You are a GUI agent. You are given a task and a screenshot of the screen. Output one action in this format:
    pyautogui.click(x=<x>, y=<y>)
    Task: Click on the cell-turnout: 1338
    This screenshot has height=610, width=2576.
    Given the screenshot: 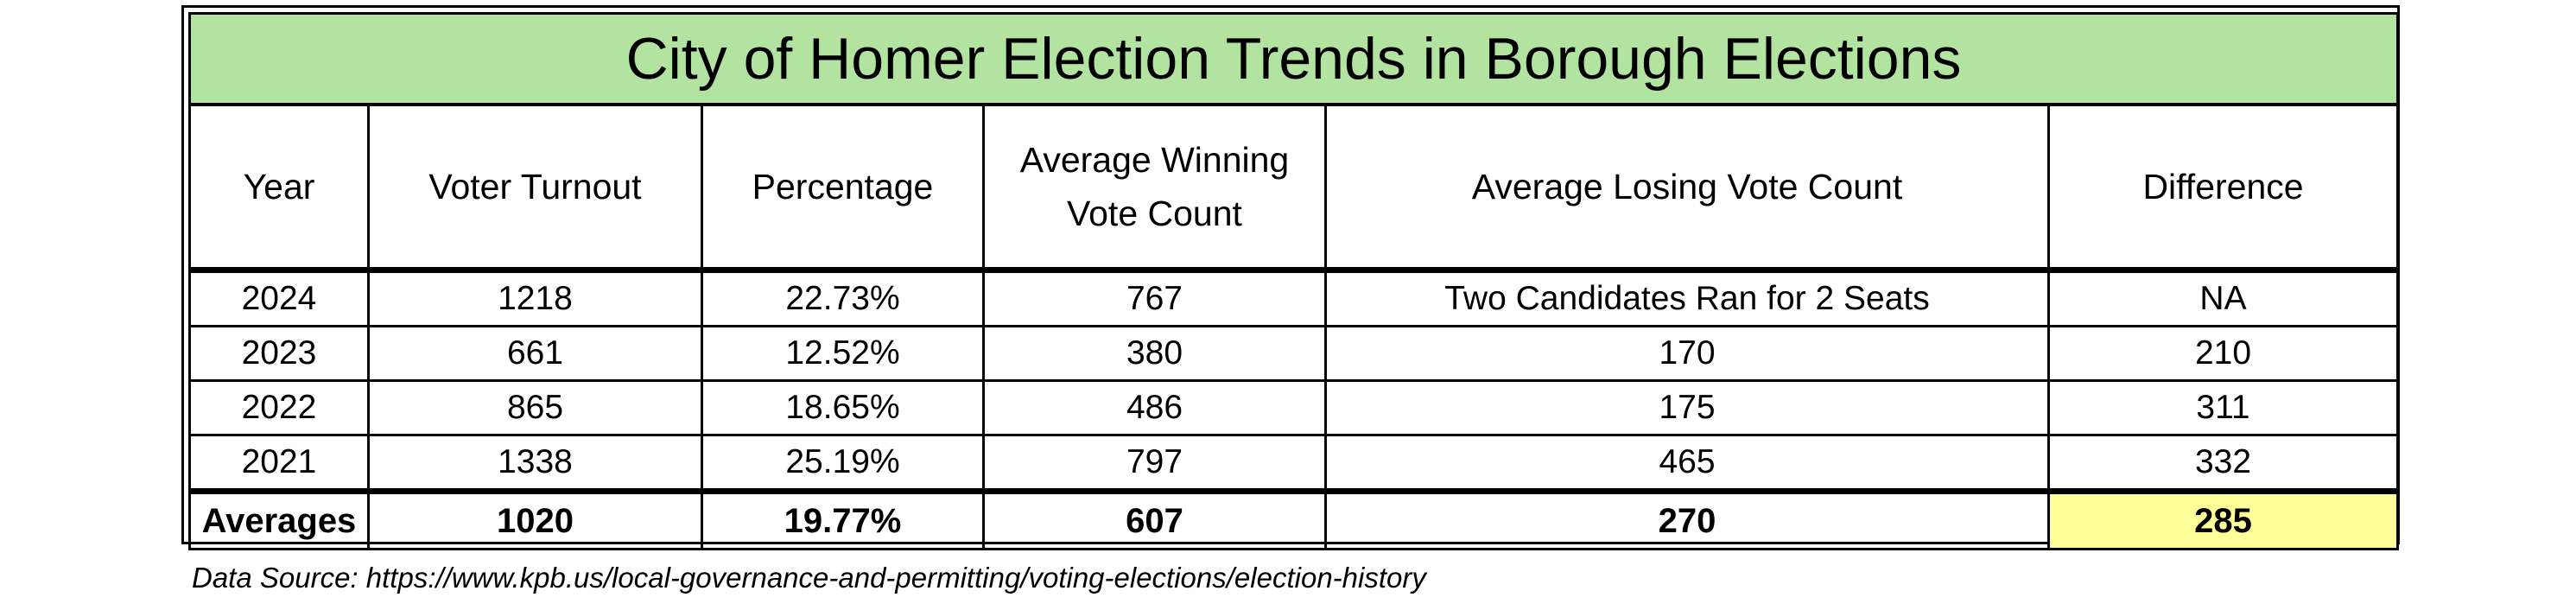 What is the action you would take?
    pyautogui.click(x=535, y=463)
    